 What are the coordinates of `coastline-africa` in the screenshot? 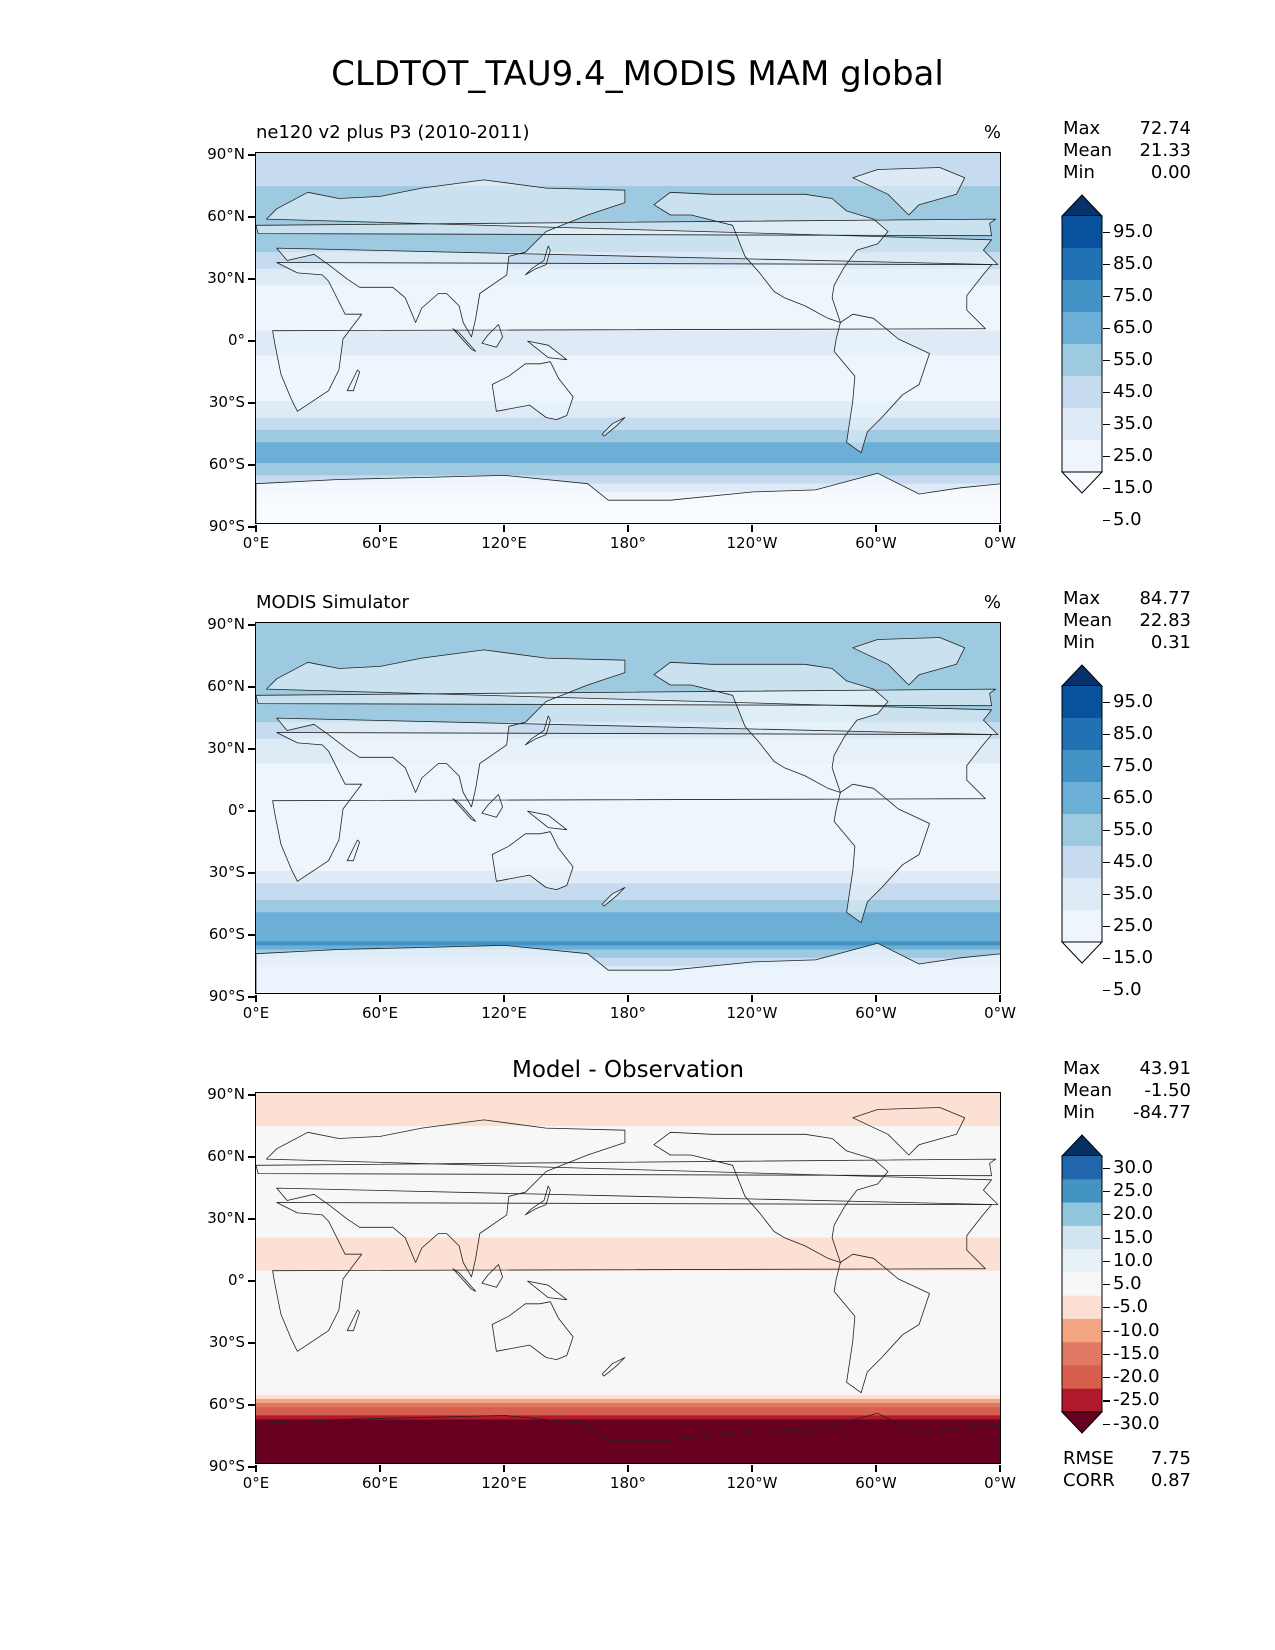 It's located at (632, 337).